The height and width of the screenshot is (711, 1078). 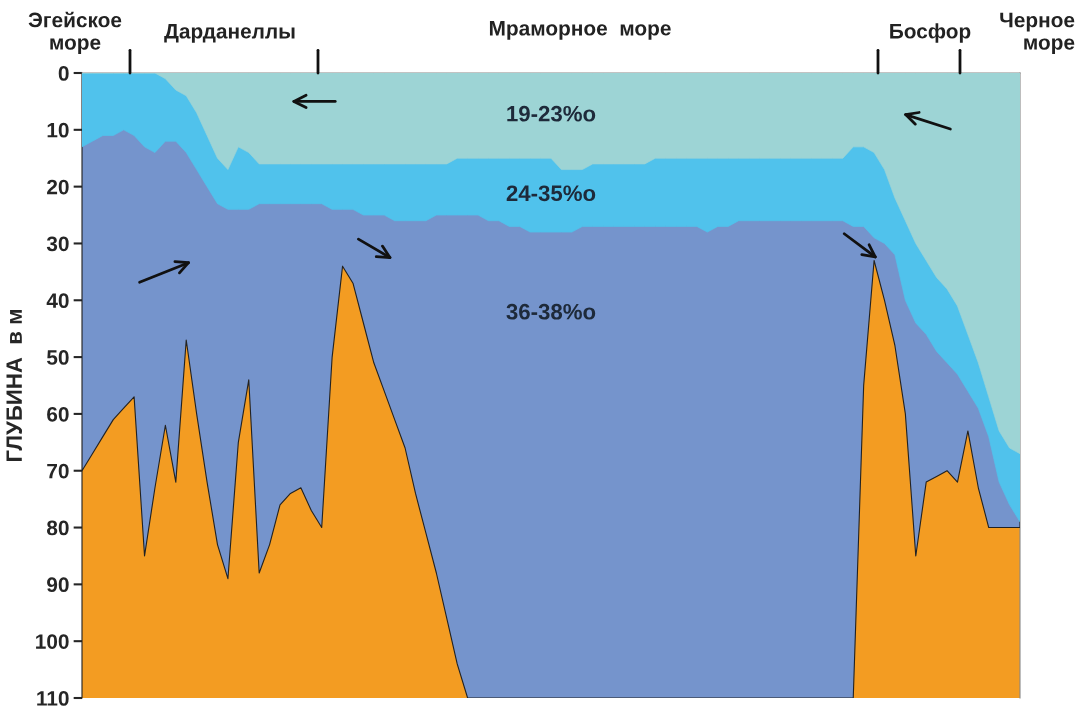 What do you see at coordinates (14, 385) in the screenshot?
I see `y-axis-title: ГЛУБИНА в м` at bounding box center [14, 385].